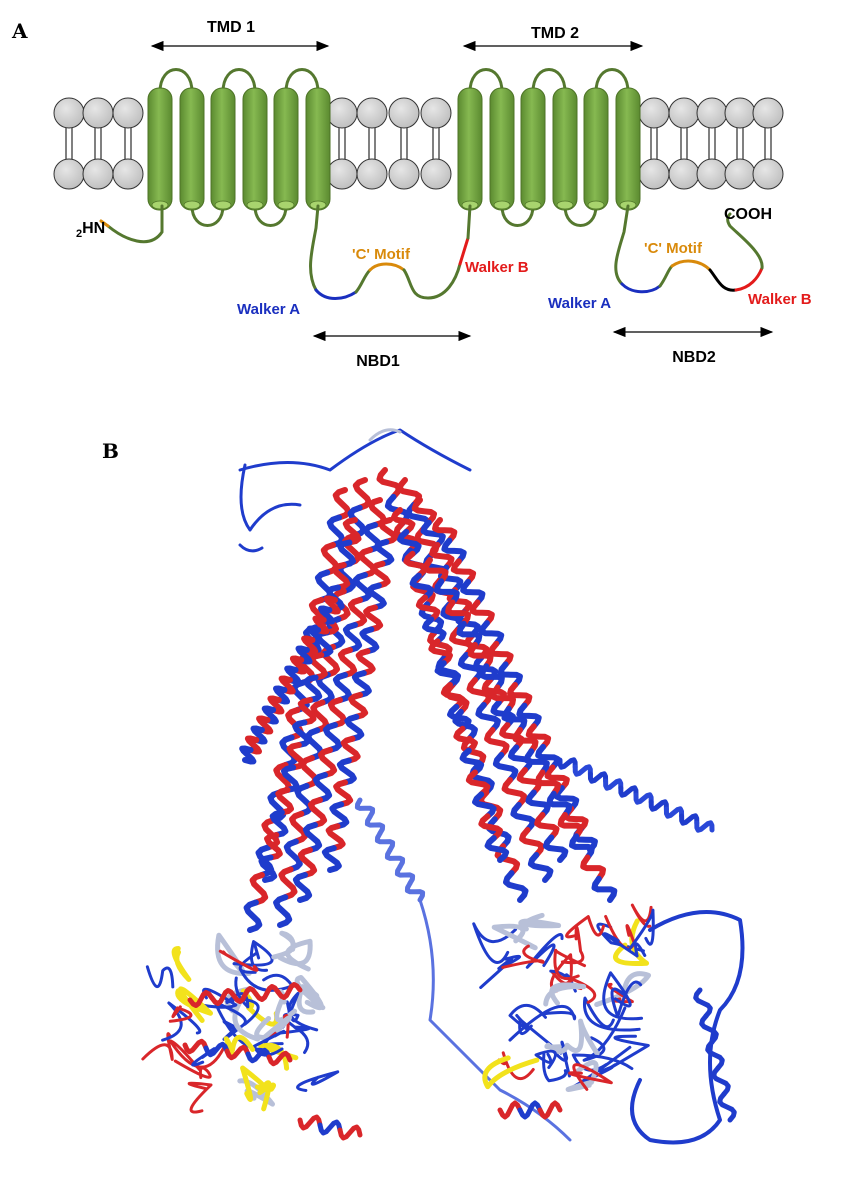 The width and height of the screenshot is (844, 1182). What do you see at coordinates (691, 265) in the screenshot?
I see `nbd2-c-motif-segment` at bounding box center [691, 265].